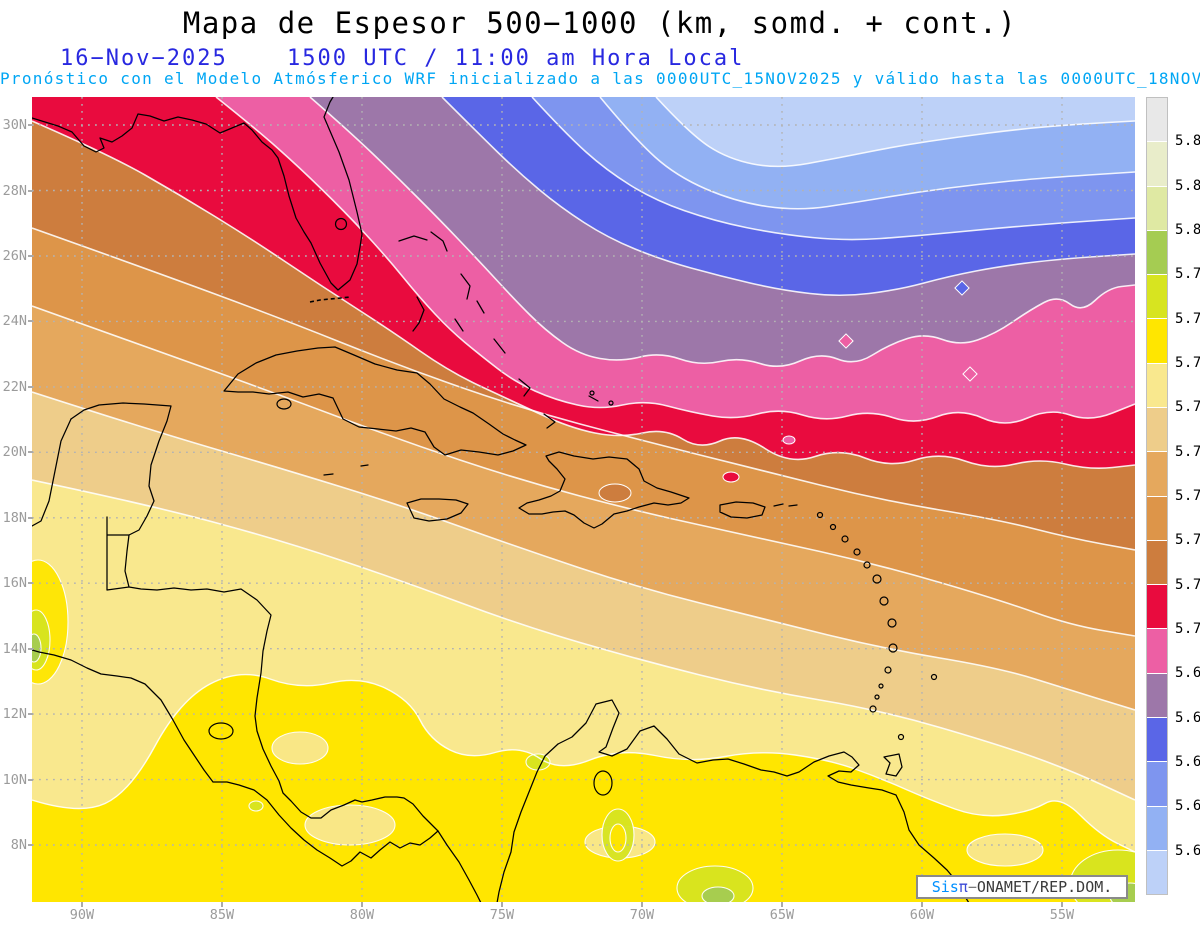 Image resolution: width=1200 pixels, height=927 pixels. I want to click on colorbar-label: 5.724, so click(1187, 540).